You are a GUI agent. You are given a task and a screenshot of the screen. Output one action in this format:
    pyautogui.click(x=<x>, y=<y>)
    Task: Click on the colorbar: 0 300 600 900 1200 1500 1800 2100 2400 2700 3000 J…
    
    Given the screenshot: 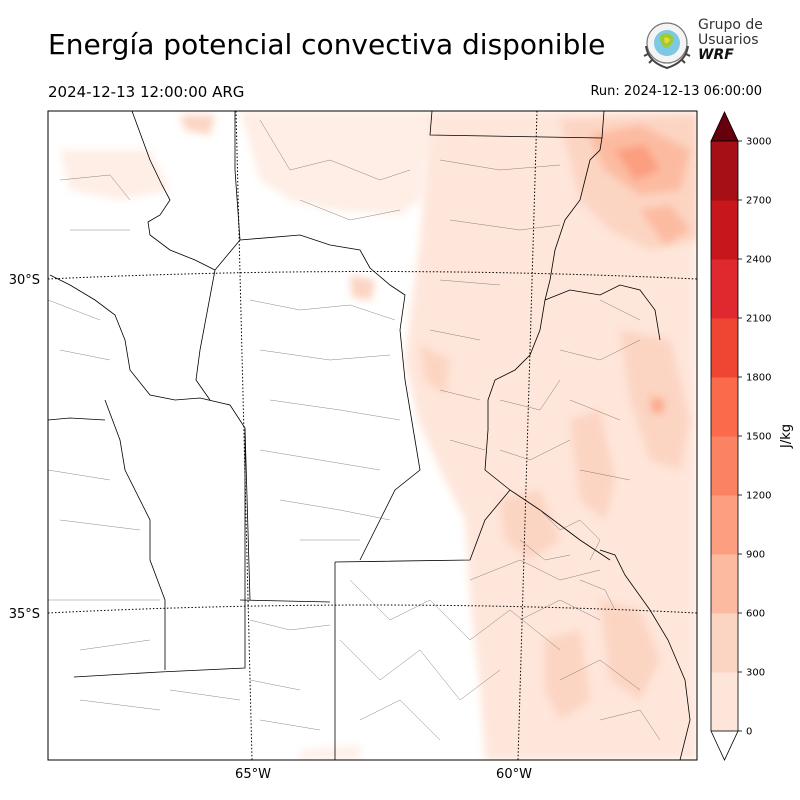 What is the action you would take?
    pyautogui.click(x=752, y=436)
    